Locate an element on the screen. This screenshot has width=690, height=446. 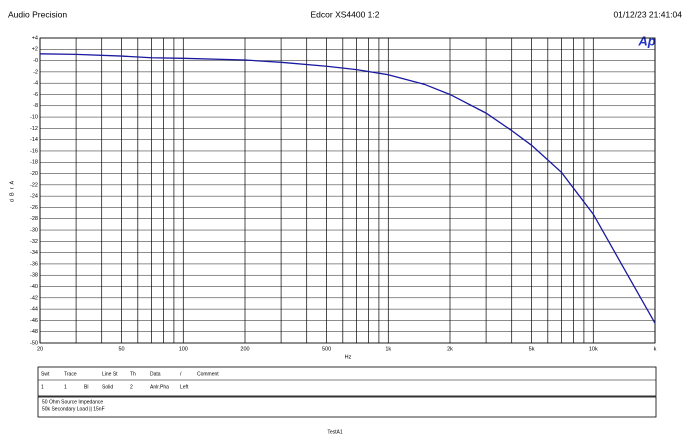
legend-header: Trace is located at coordinates (70, 374).